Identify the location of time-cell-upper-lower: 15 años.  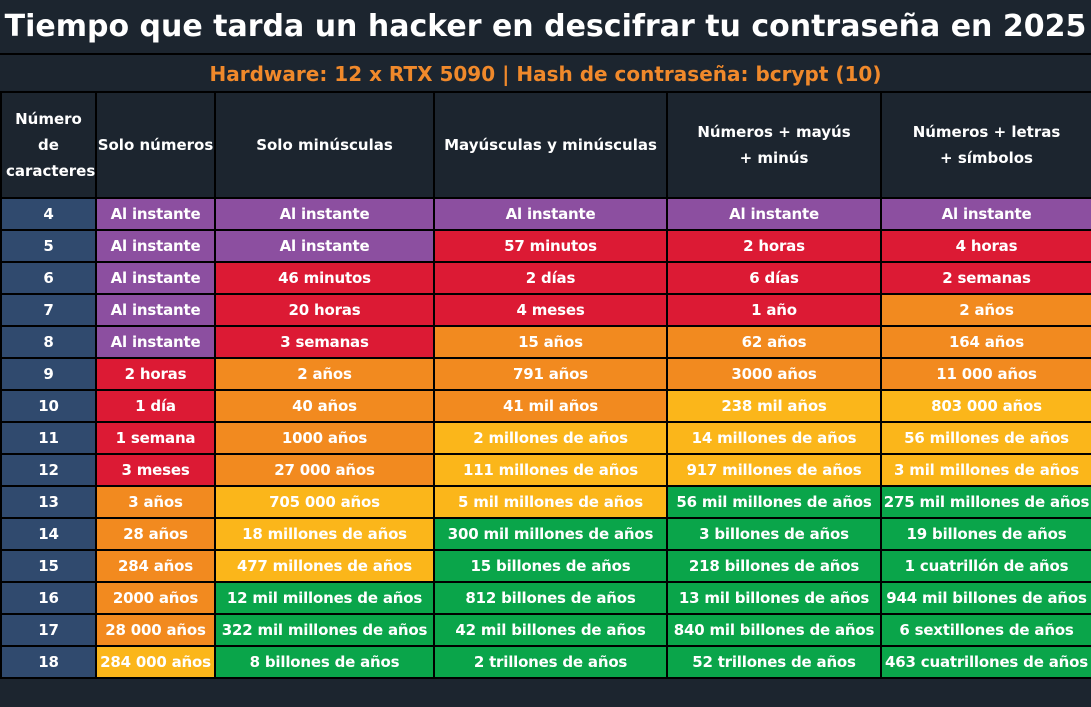
(550, 342).